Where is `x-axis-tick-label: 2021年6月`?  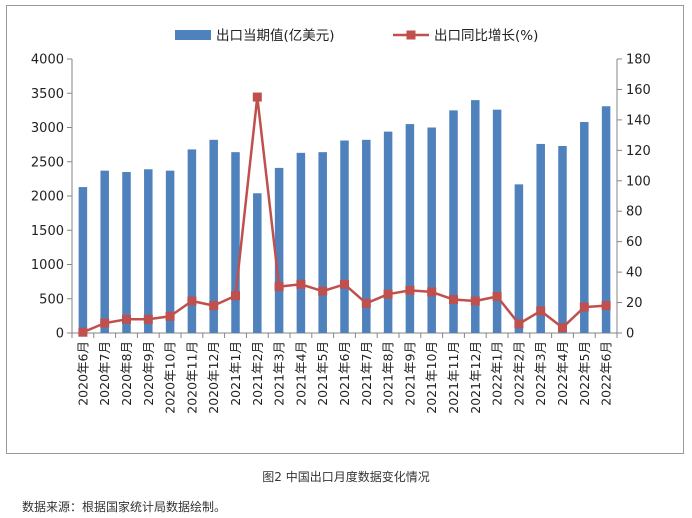 x-axis-tick-label: 2021年6月 is located at coordinates (344, 373).